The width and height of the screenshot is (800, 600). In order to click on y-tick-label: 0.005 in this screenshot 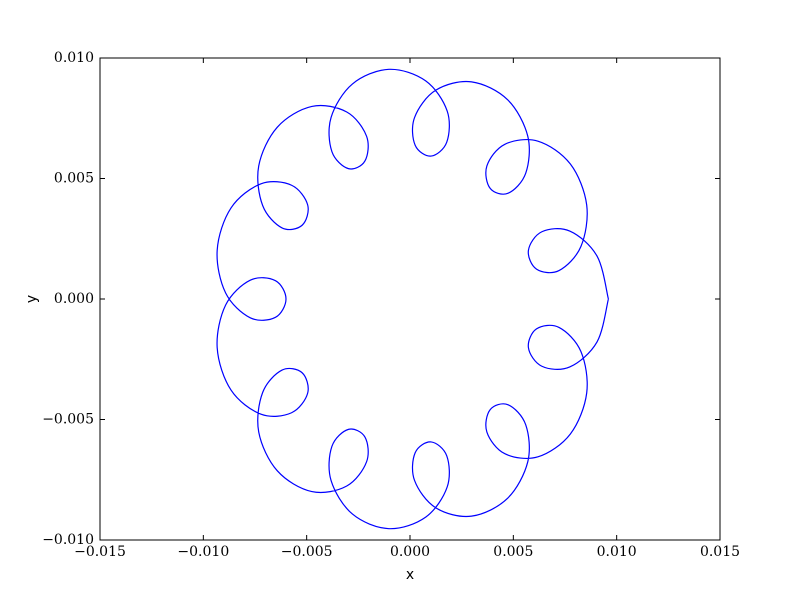, I will do `click(74, 179)`.